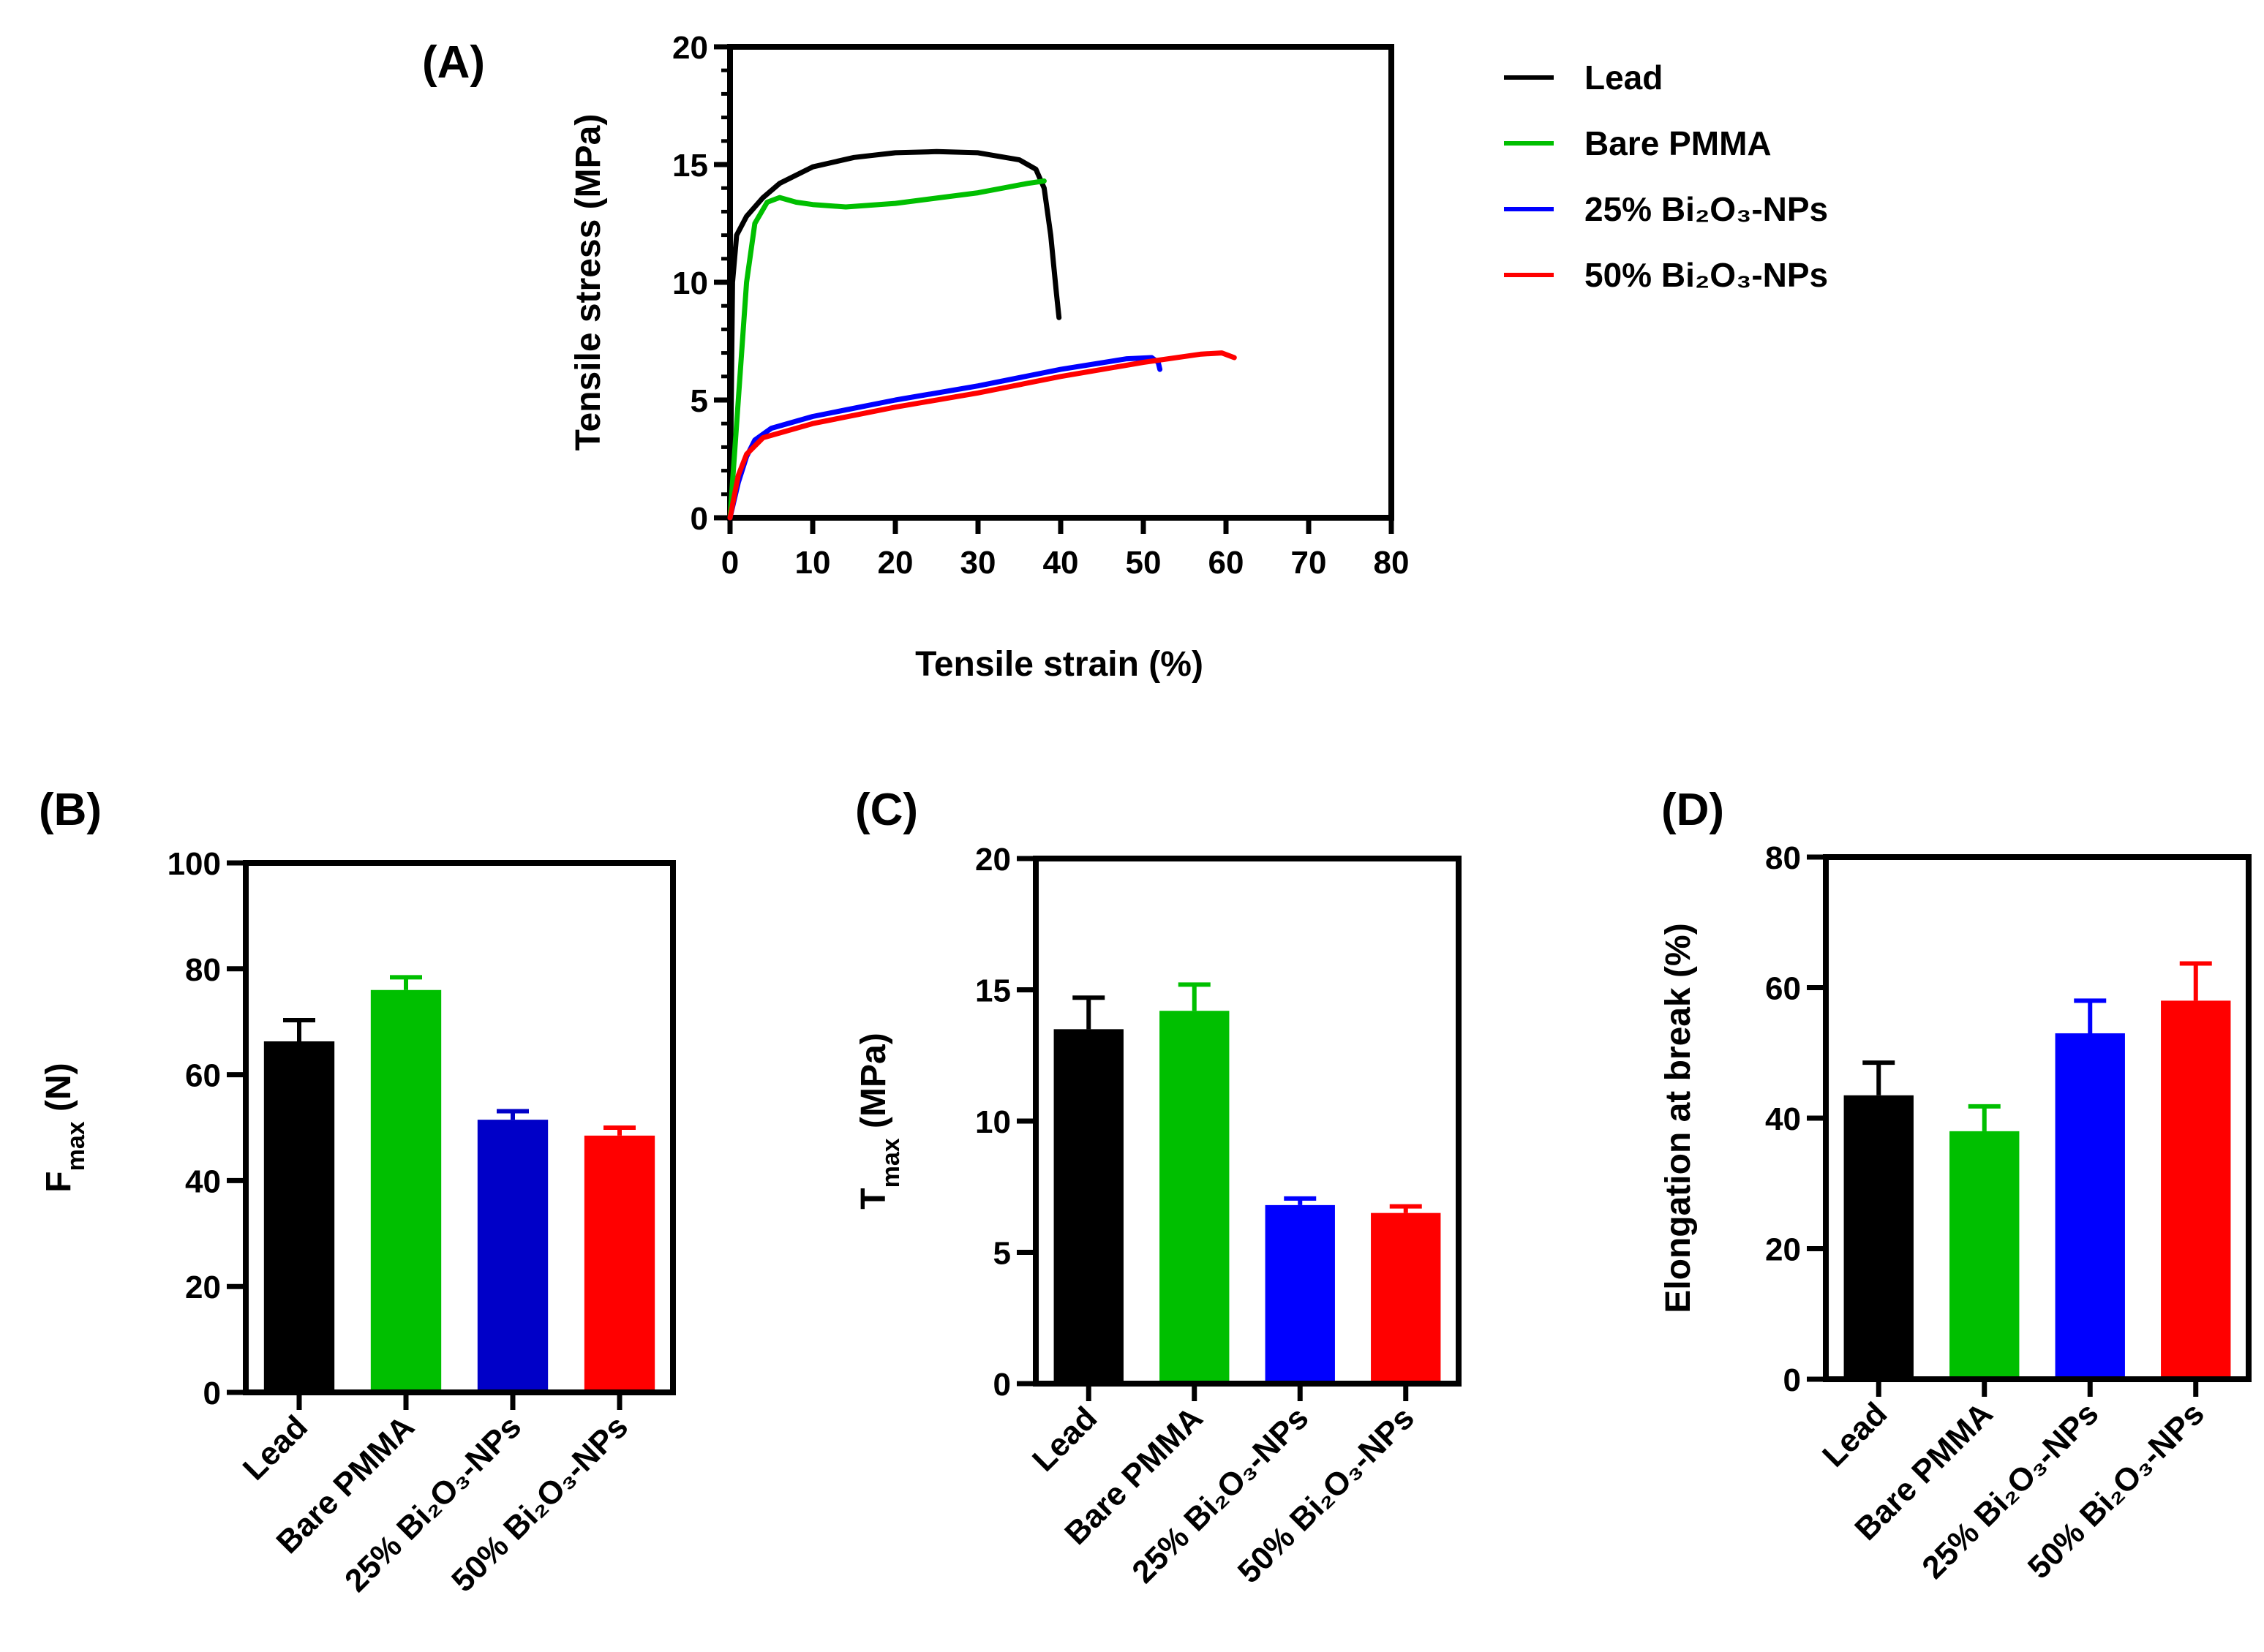 This screenshot has height=1652, width=2264. I want to click on x-tick-label: 80, so click(1392, 563).